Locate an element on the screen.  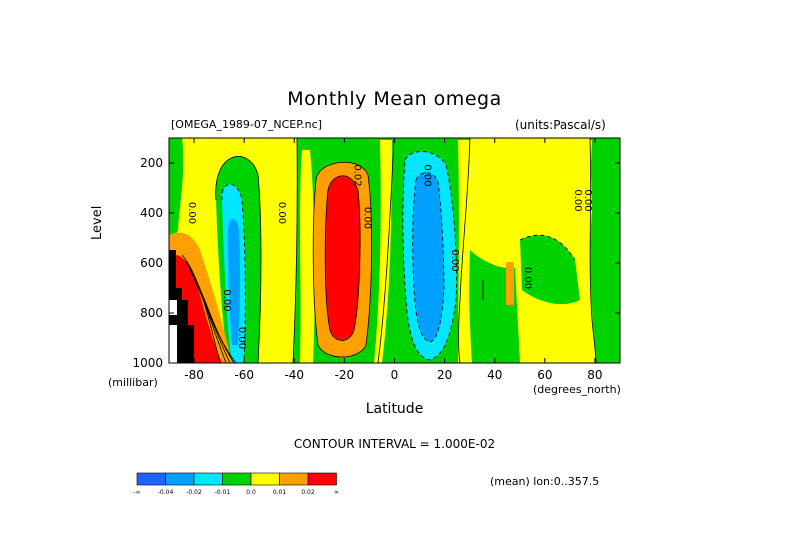
x-axis-label: Latitude is located at coordinates (394, 409).